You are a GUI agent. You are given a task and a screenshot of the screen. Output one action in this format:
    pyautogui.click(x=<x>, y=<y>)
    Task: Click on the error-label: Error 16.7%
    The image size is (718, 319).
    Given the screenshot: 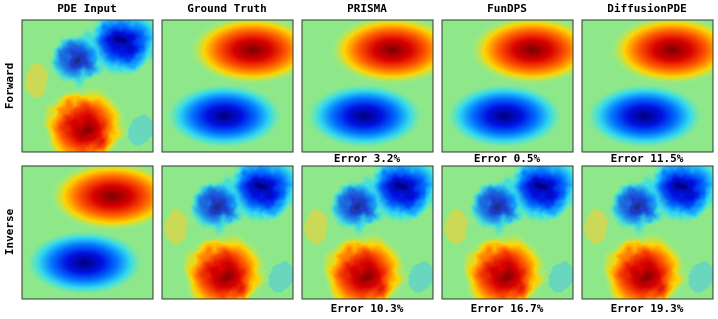 What is the action you would take?
    pyautogui.click(x=507, y=308)
    